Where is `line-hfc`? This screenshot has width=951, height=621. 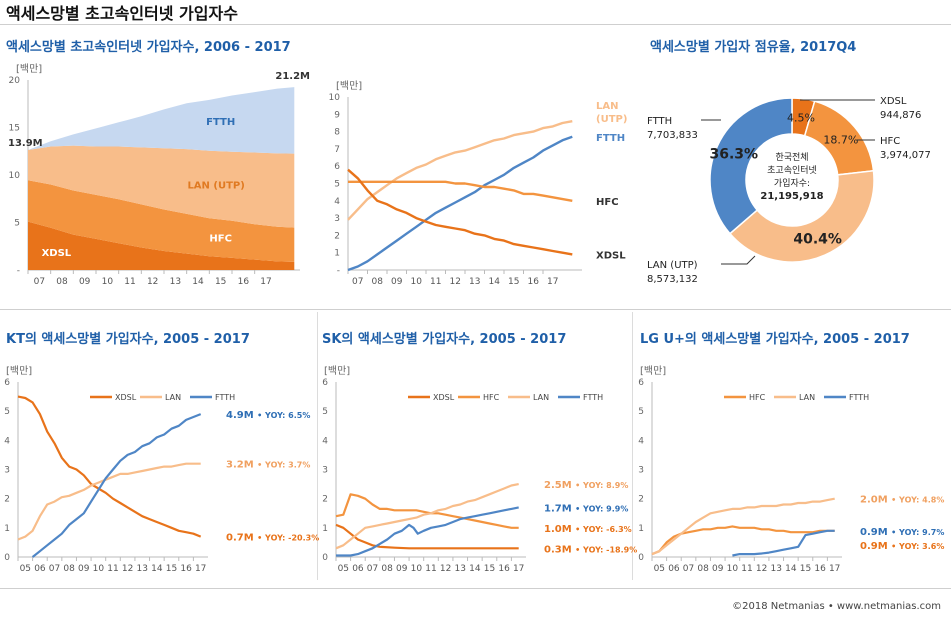
line-hfc is located at coordinates (427, 511).